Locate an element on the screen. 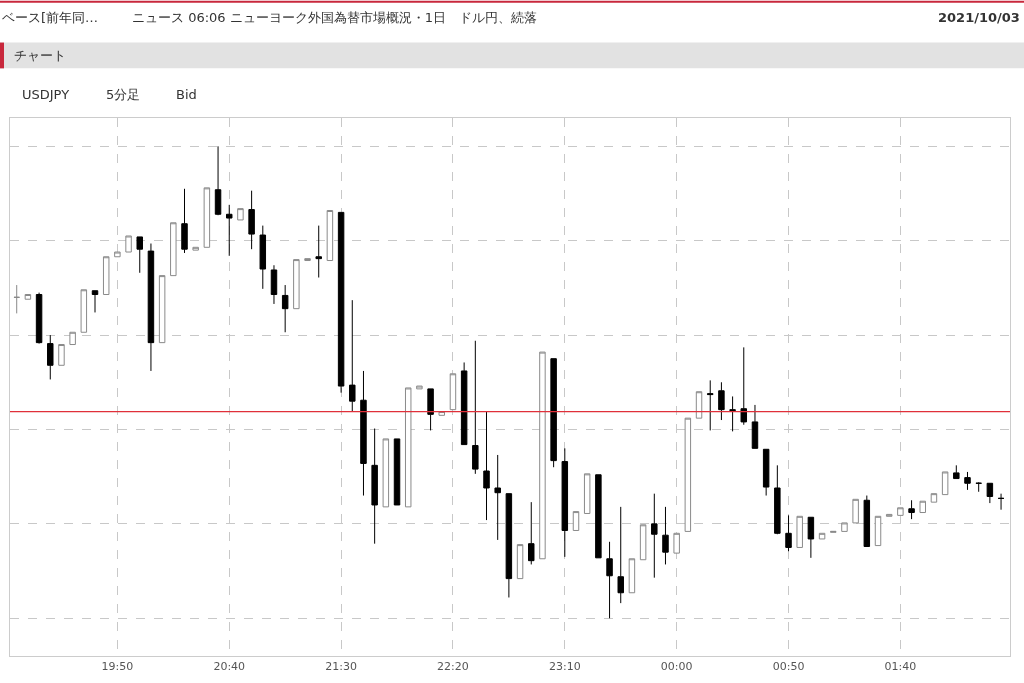 The width and height of the screenshot is (1024, 683). x-tick-label: 22:20 is located at coordinates (453, 667).